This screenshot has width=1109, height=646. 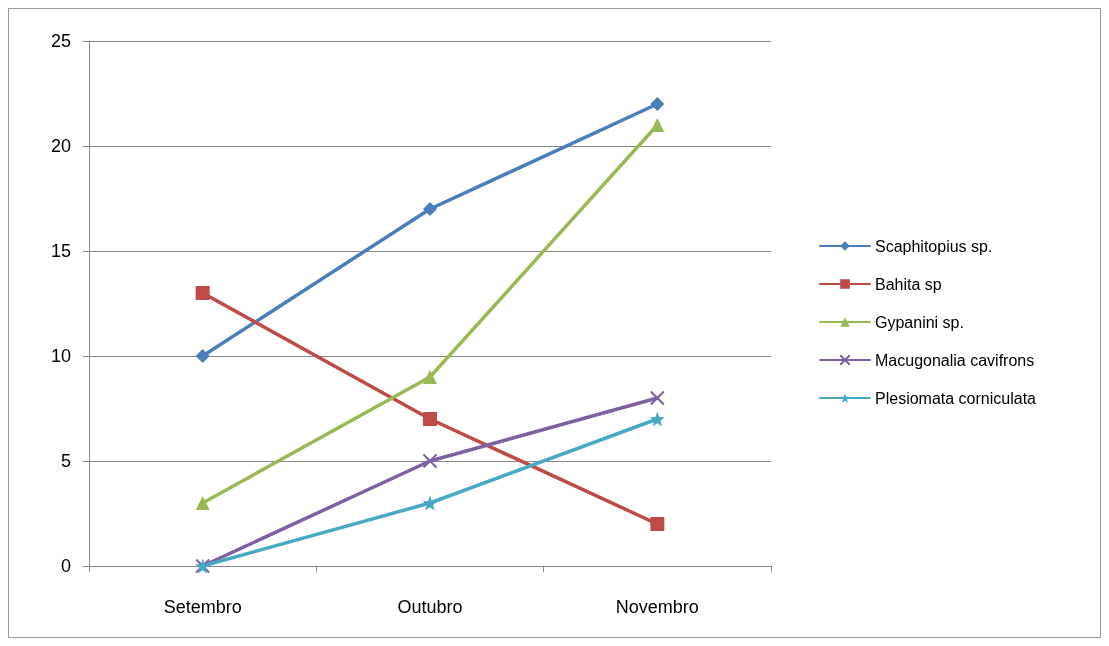 What do you see at coordinates (657, 607) in the screenshot?
I see `x-tick-label: Novembro` at bounding box center [657, 607].